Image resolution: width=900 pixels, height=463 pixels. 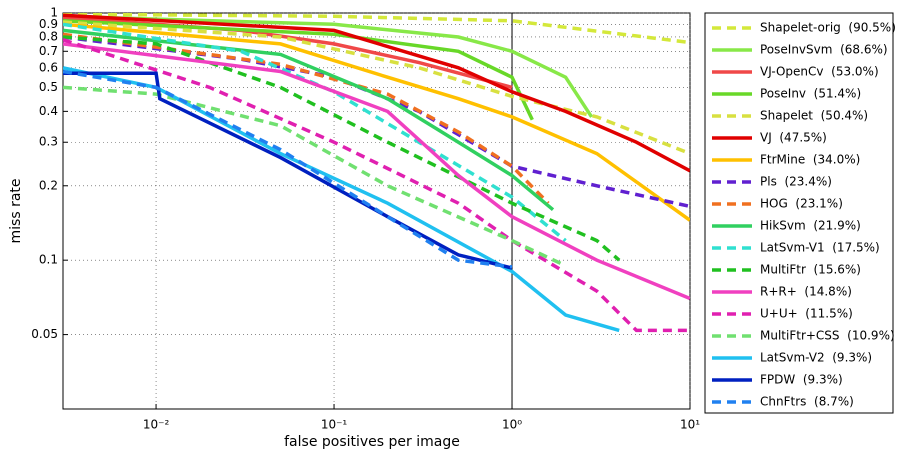 I want to click on legend-label: PoseInvSvm (68.6%), so click(x=824, y=50).